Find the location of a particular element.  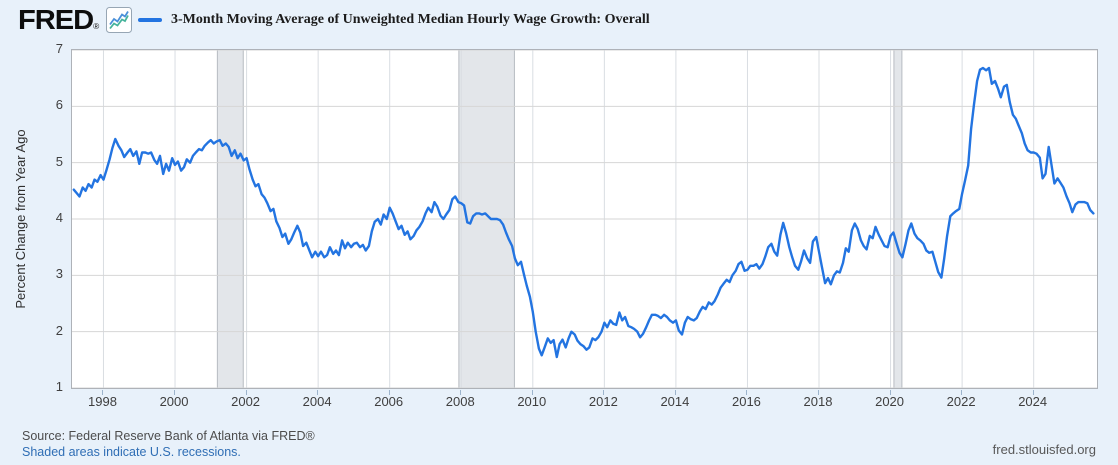

x-tick-label: 2018 is located at coordinates (818, 401).